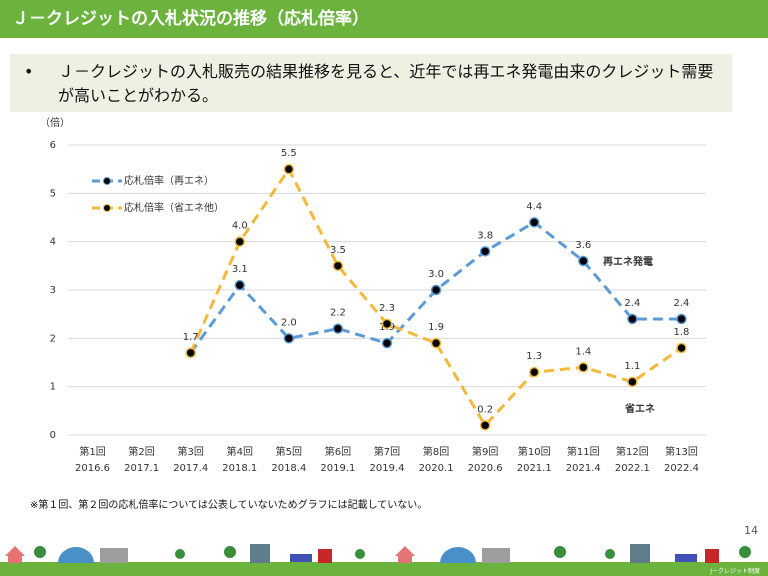 The image size is (768, 576). I want to click on panels, so click(493, 558).